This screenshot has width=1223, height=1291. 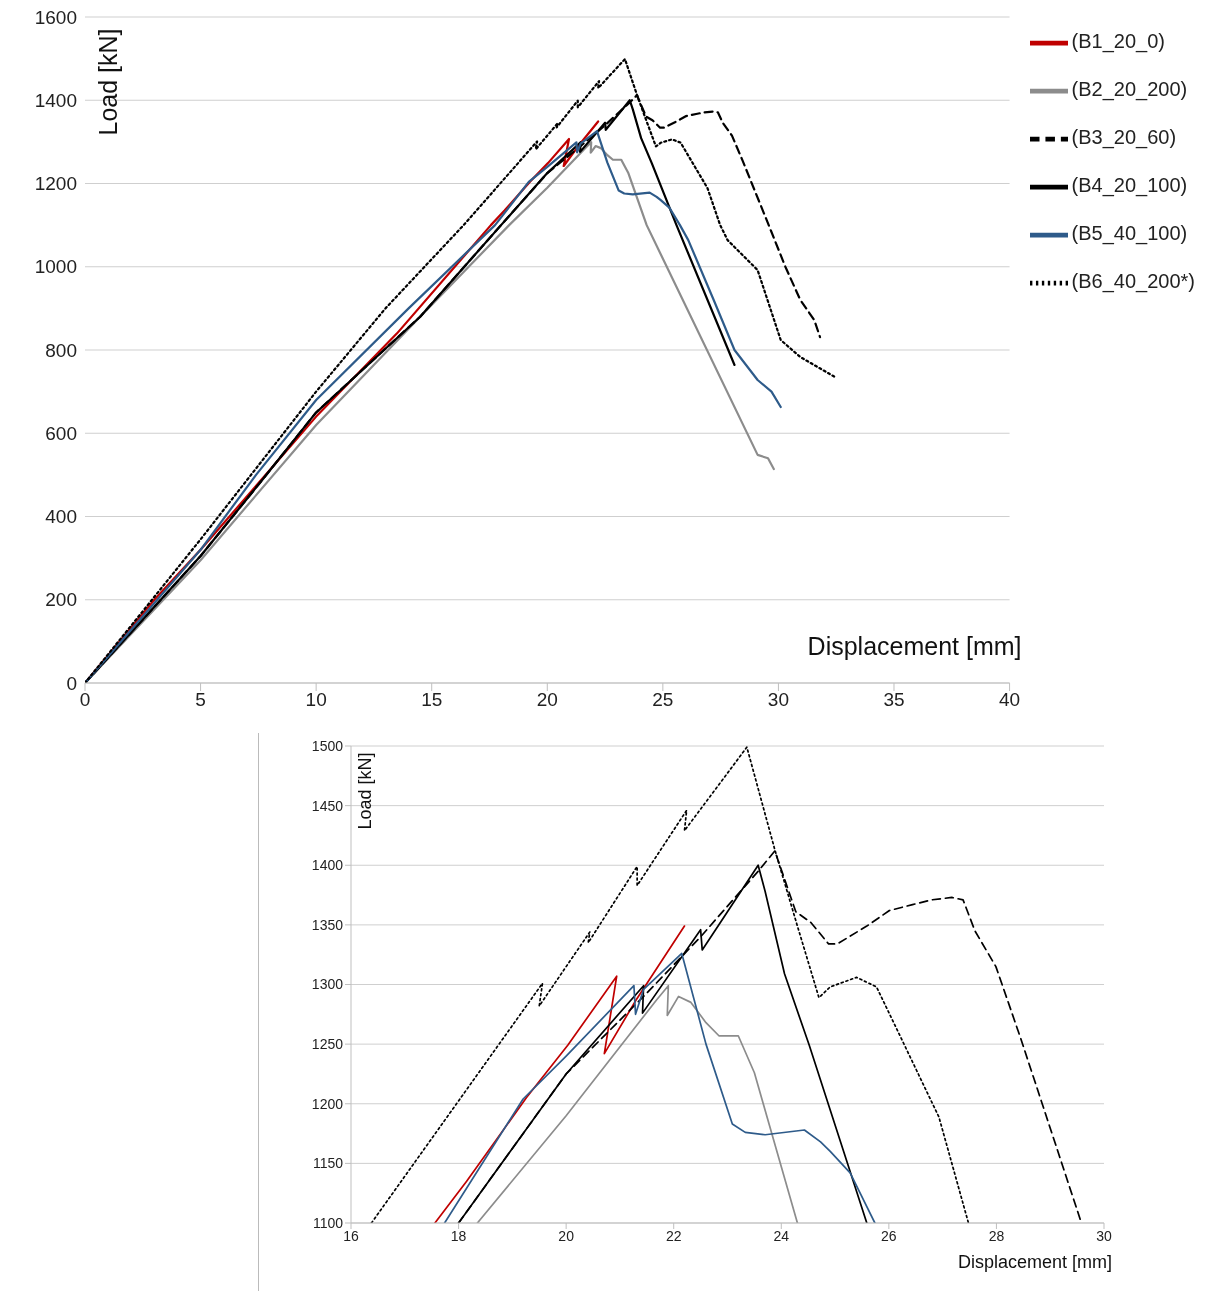 I want to click on y-tick-label: 1600, so click(x=55, y=17).